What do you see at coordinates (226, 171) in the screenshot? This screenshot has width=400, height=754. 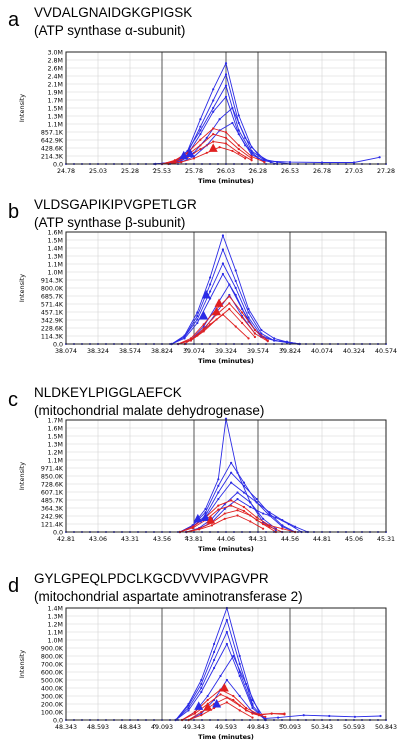 I see `x-tick-label: 26.03` at bounding box center [226, 171].